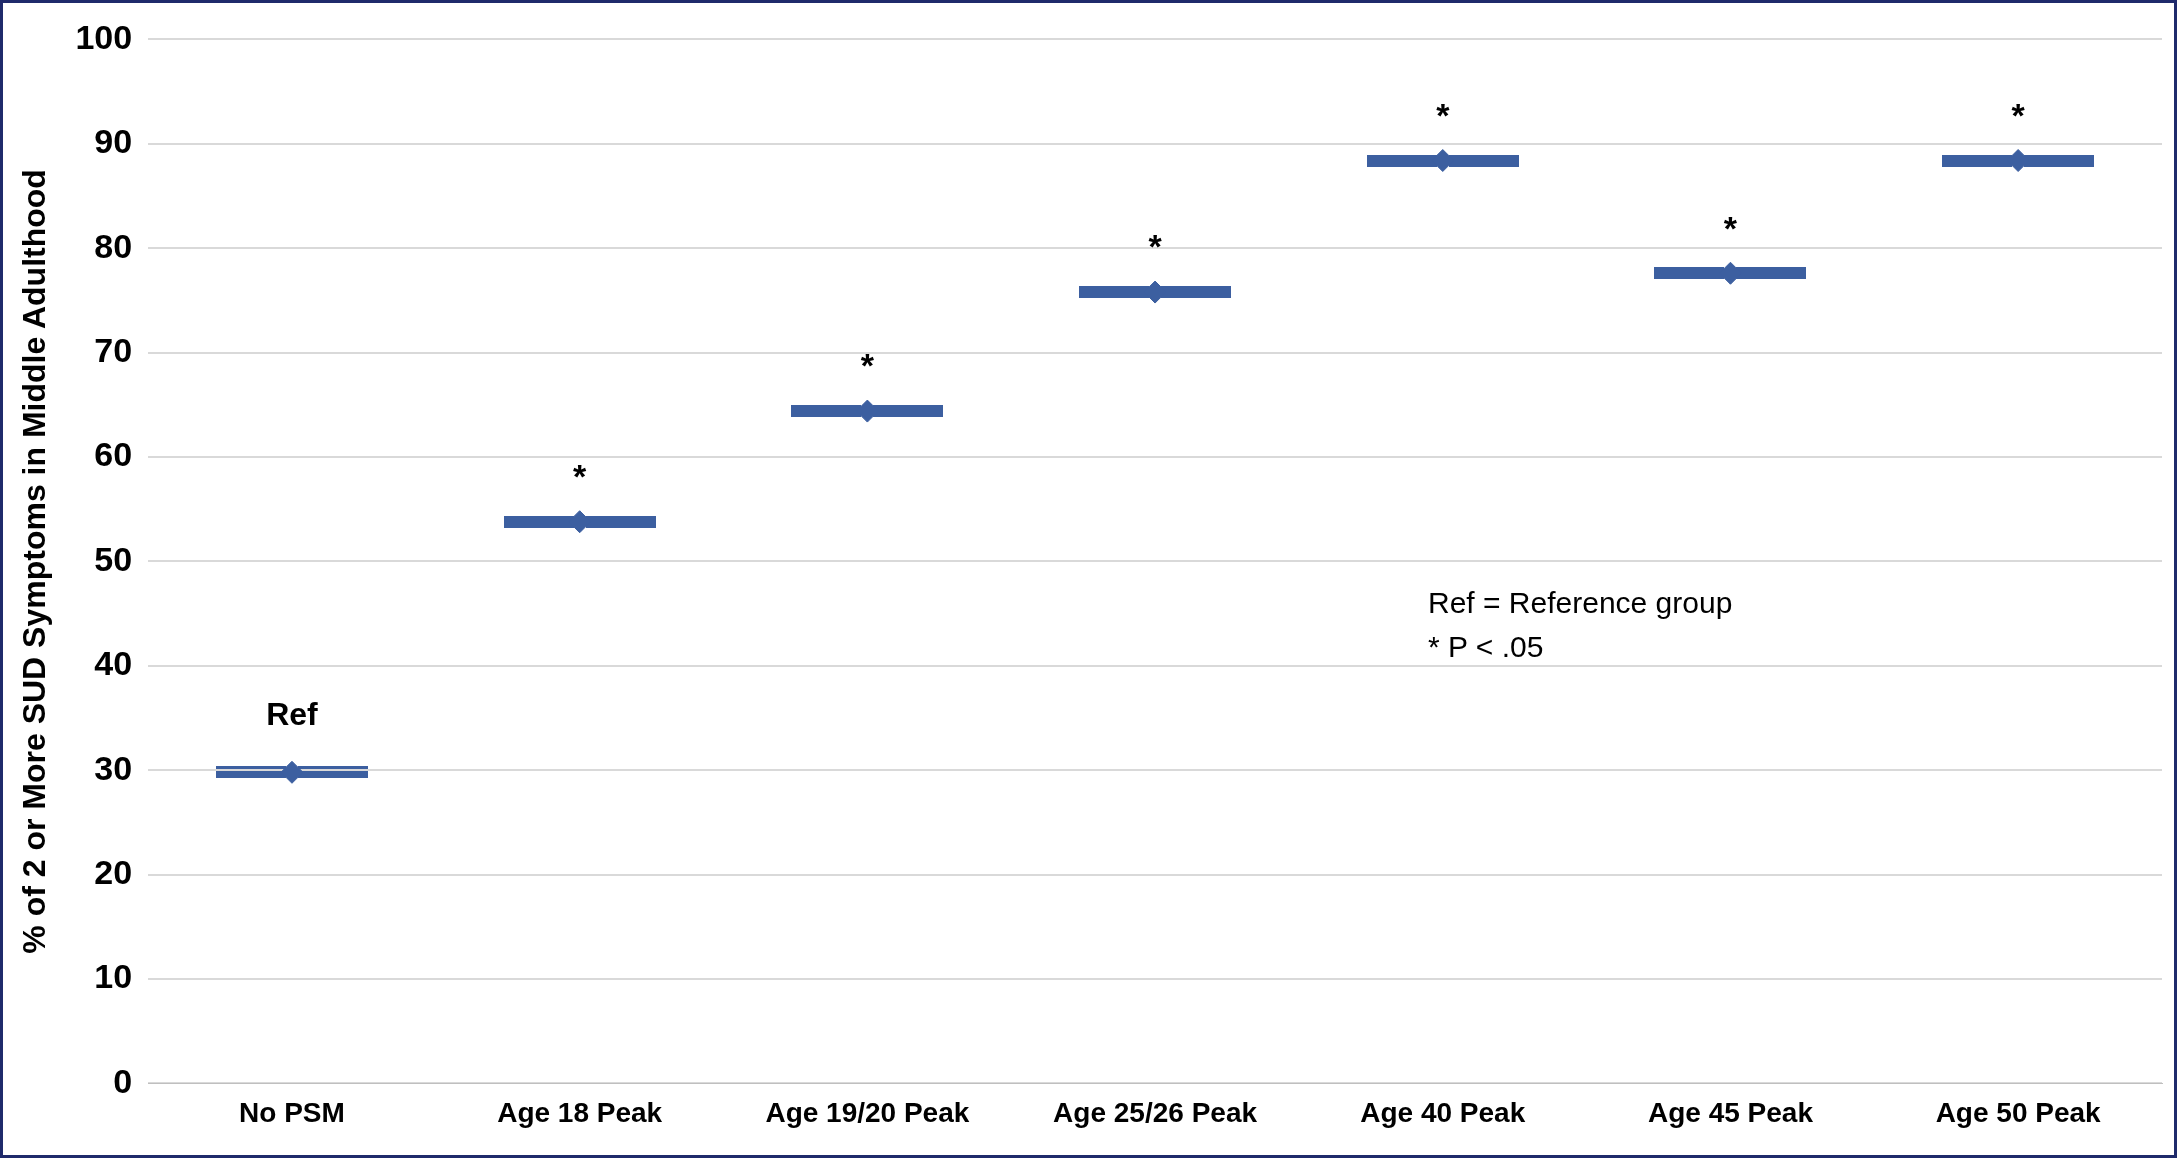 This screenshot has width=2177, height=1158. I want to click on y-axis-title: % of 2 or More SUD Symptoms in Middle Adulthood, so click(34, 561).